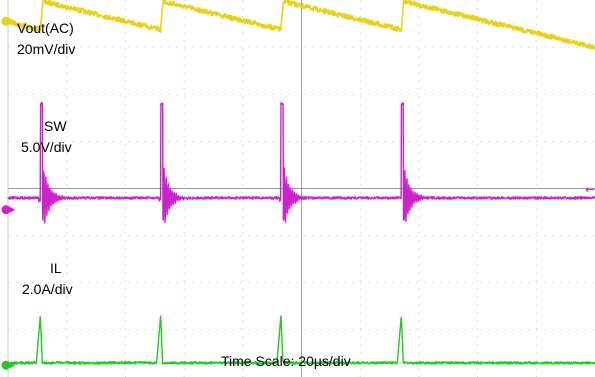 The image size is (595, 377). What do you see at coordinates (55, 126) in the screenshot?
I see `sw-channel-label: SW` at bounding box center [55, 126].